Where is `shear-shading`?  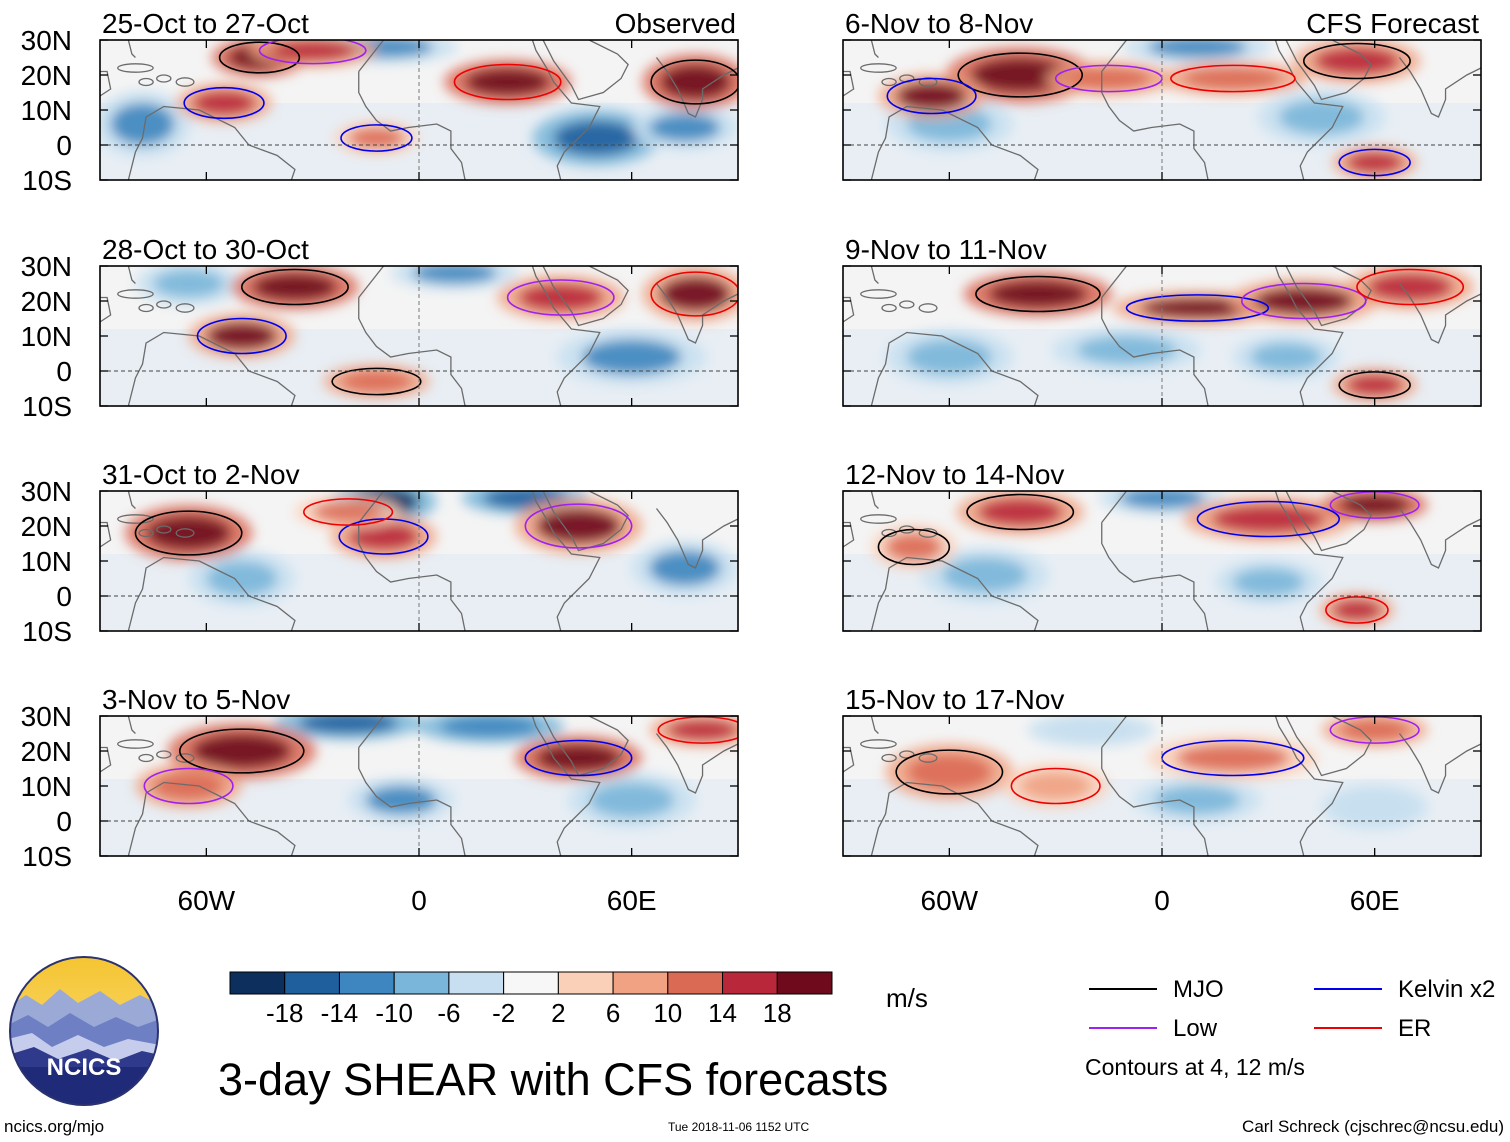 shear-shading is located at coordinates (431, 549).